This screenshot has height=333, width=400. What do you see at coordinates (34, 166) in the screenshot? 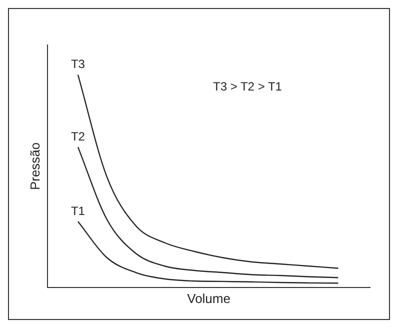
I see `y-axis-title: Pressão` at bounding box center [34, 166].